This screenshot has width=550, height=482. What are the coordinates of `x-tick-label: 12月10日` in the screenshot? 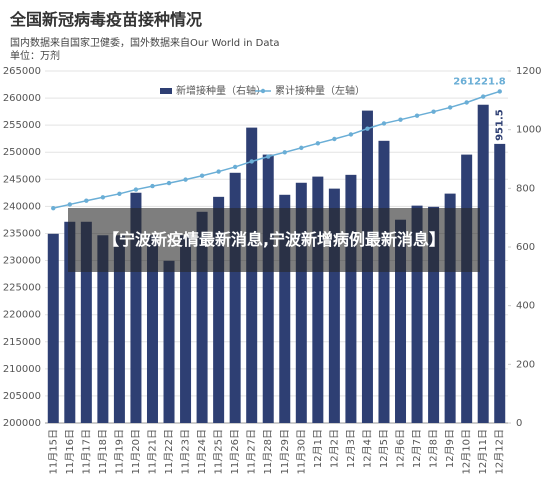 It's located at (467, 451).